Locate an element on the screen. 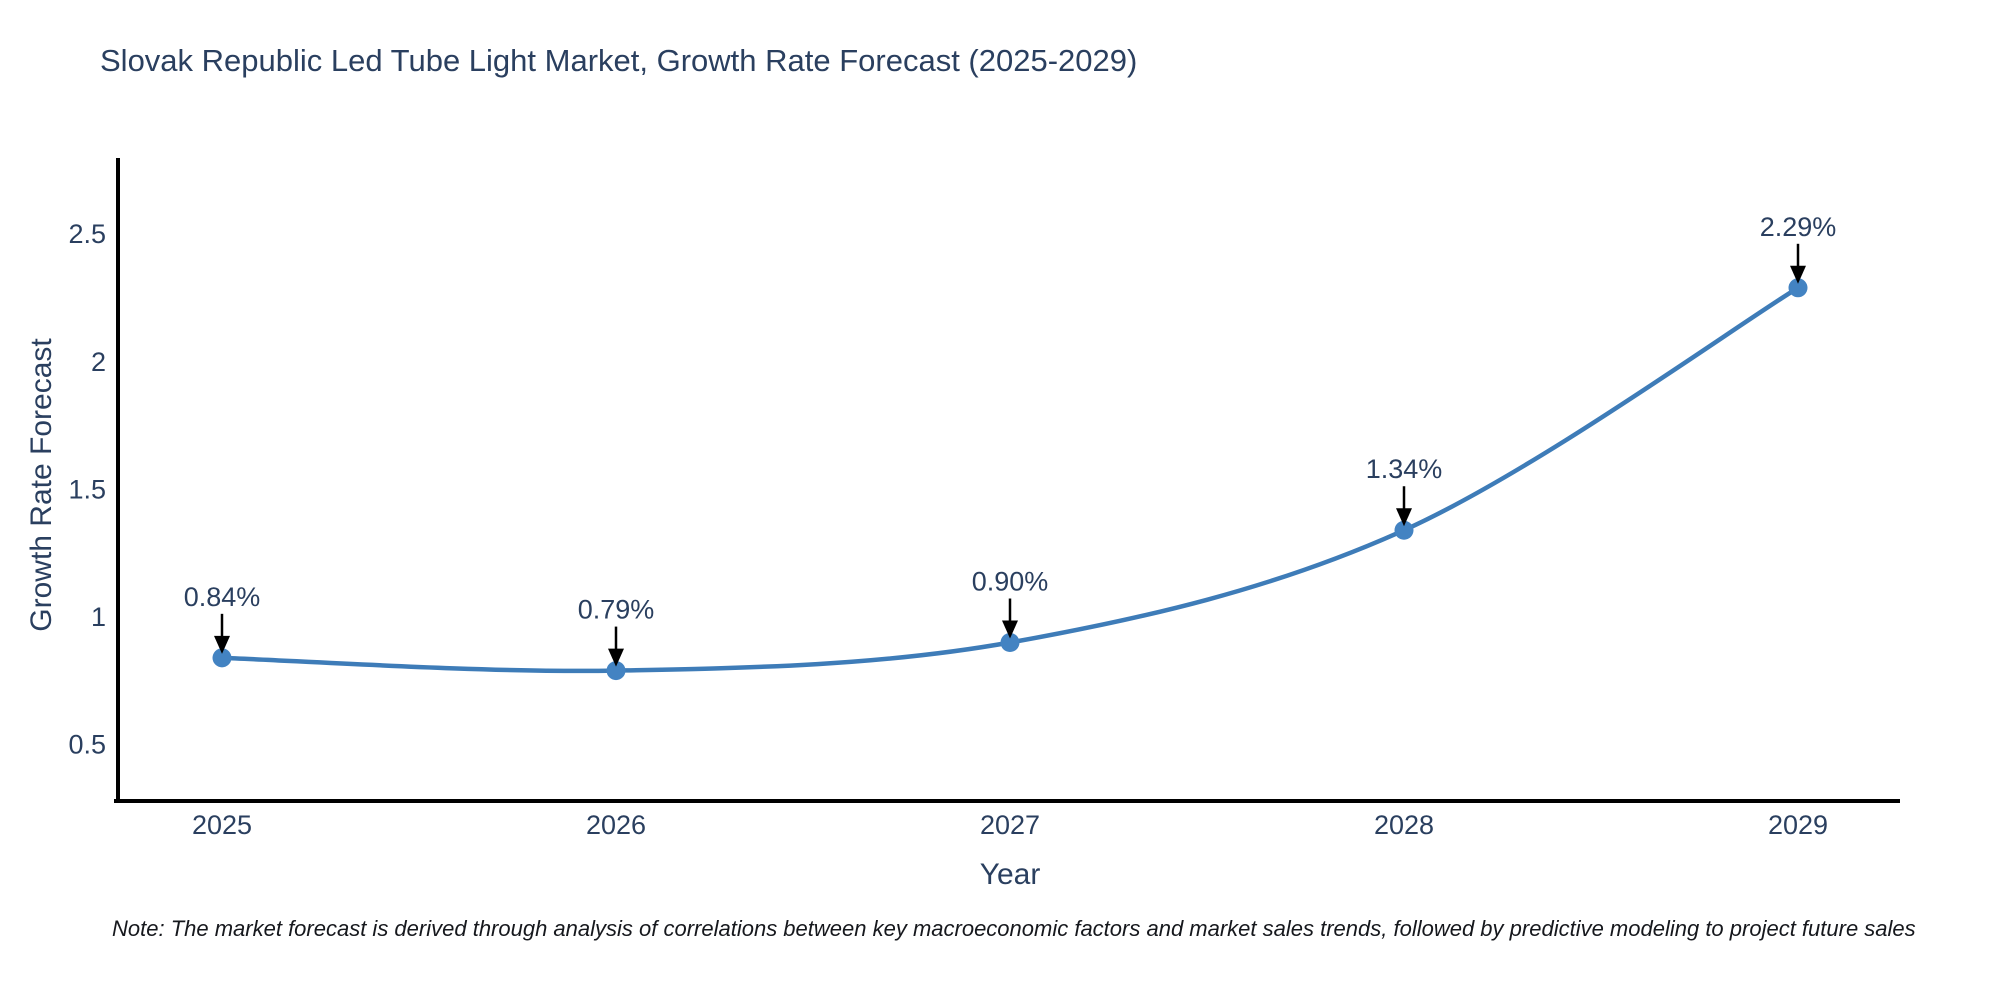 The image size is (2000, 1000). point-value-label: 0.84% is located at coordinates (222, 597).